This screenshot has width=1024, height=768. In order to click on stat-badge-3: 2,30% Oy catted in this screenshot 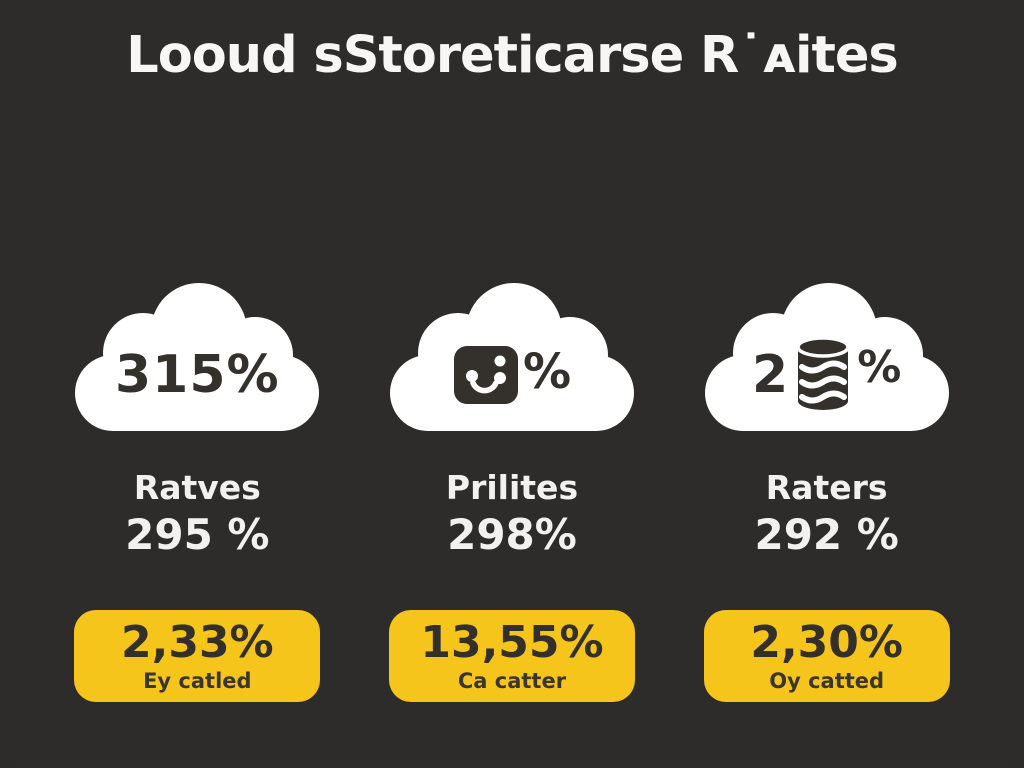, I will do `click(826, 656)`.